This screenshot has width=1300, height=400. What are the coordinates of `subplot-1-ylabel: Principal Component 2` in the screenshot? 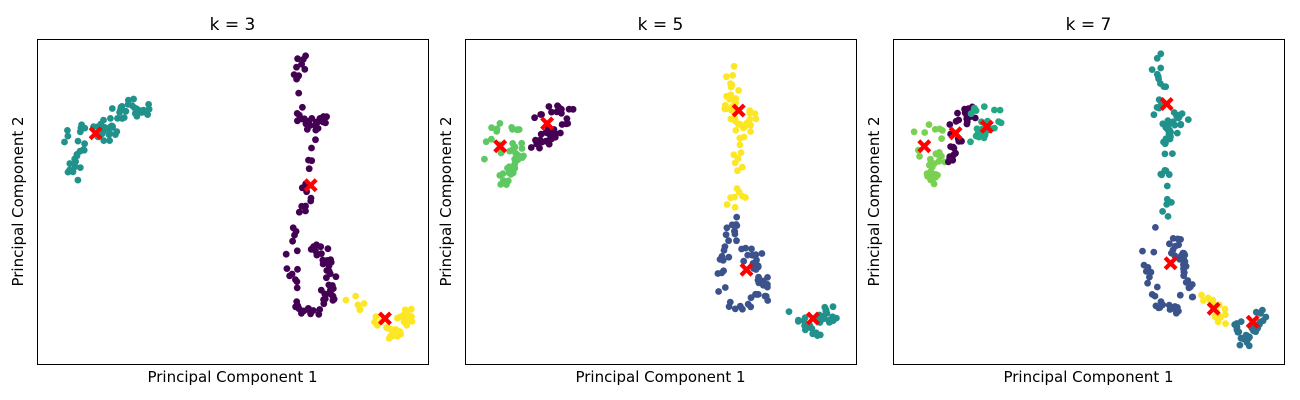 It's located at (18, 201).